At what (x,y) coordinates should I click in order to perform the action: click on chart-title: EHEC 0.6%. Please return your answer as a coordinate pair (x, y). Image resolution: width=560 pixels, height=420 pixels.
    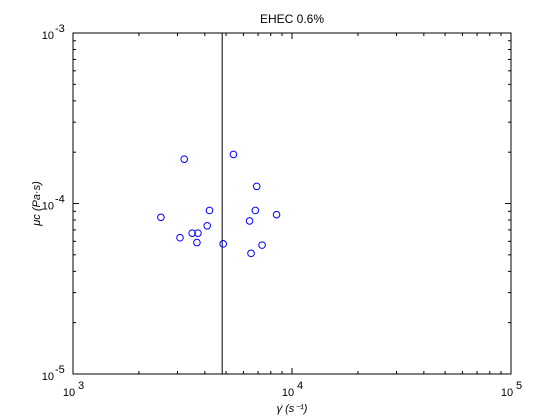
    Looking at the image, I should click on (292, 19).